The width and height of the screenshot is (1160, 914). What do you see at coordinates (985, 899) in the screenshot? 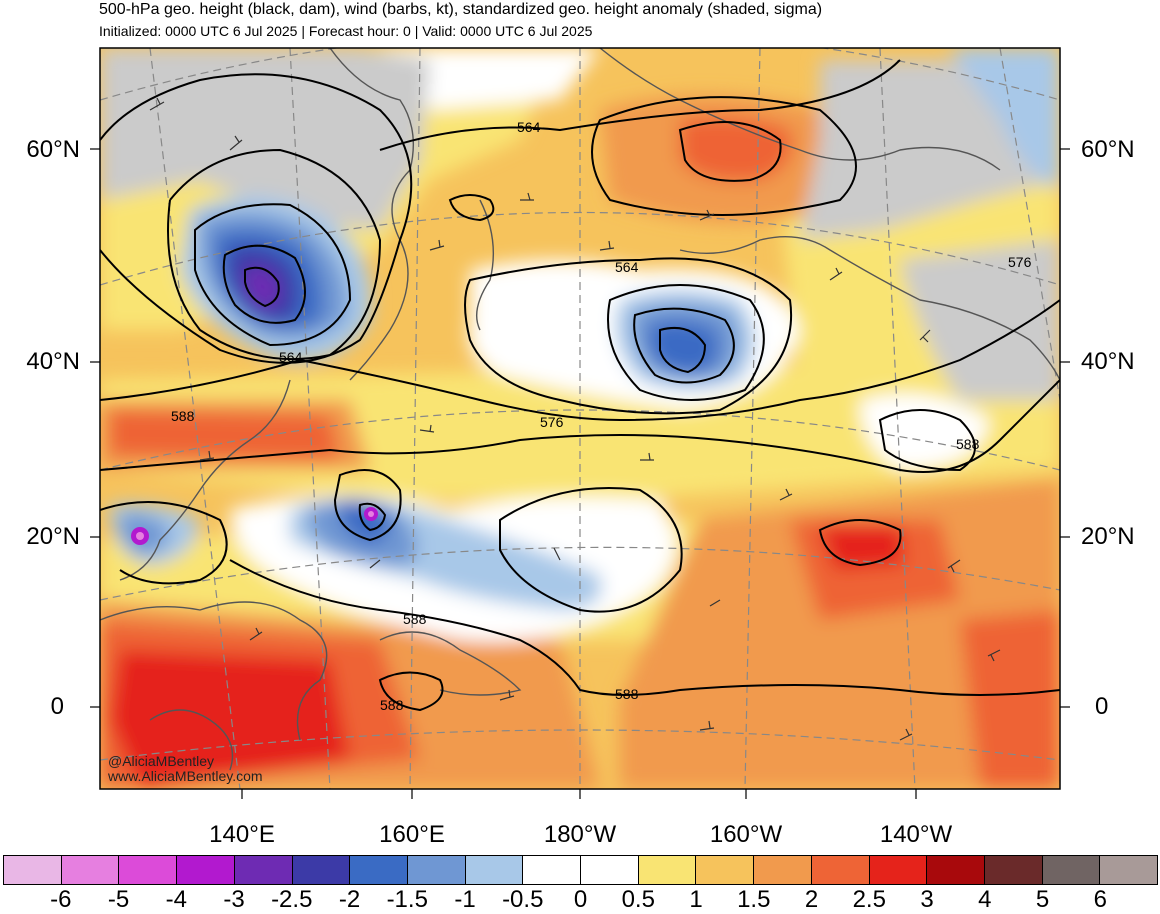
I see `colorbar-label: 4` at bounding box center [985, 899].